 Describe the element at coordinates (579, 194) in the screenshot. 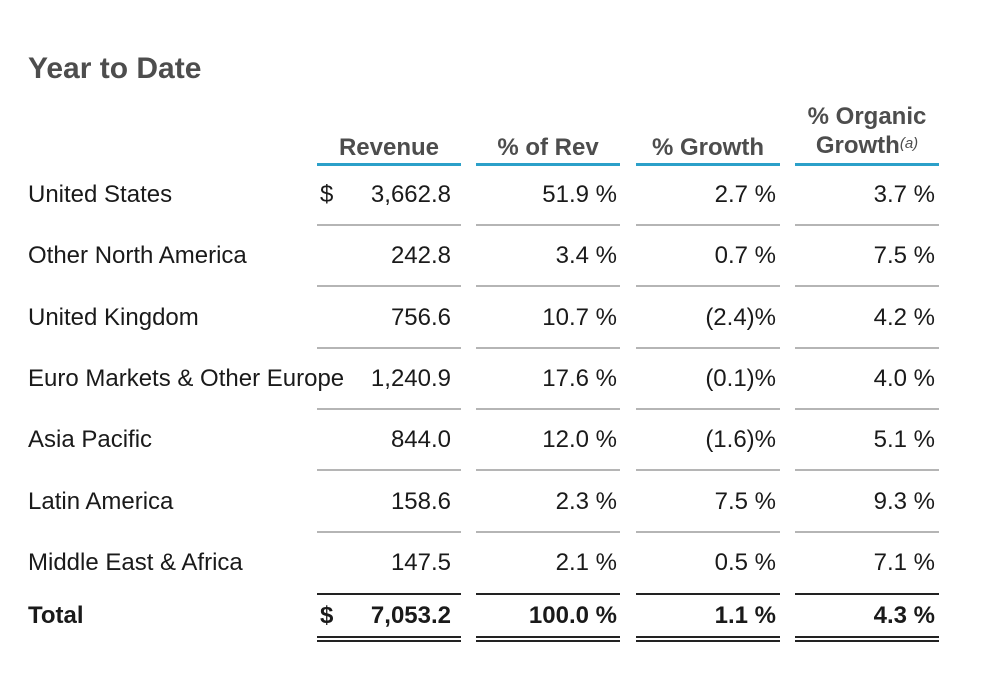

I see `pct-rev-cell: 51.9 %` at that location.